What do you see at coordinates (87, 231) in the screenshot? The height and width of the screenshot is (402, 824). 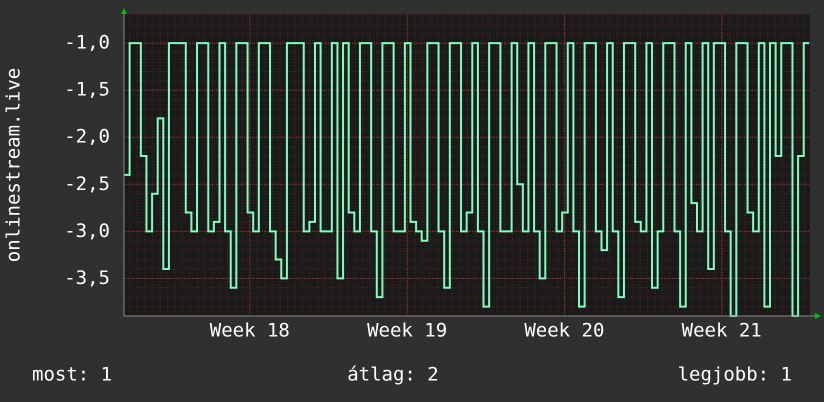 I see `y-tick-label: -3,0` at bounding box center [87, 231].